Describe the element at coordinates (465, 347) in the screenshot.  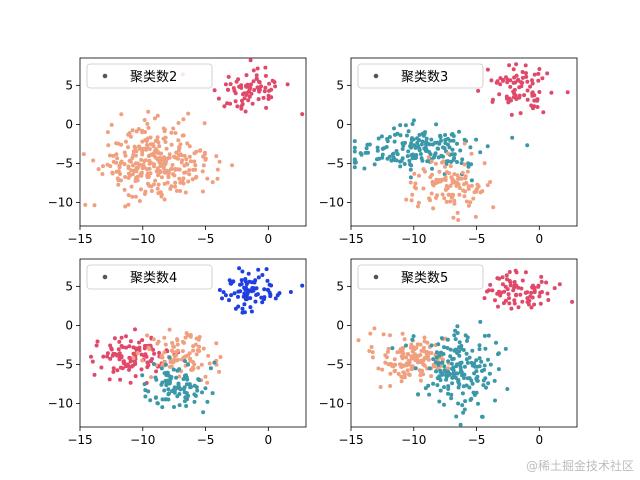
I see `scatter-points` at that location.